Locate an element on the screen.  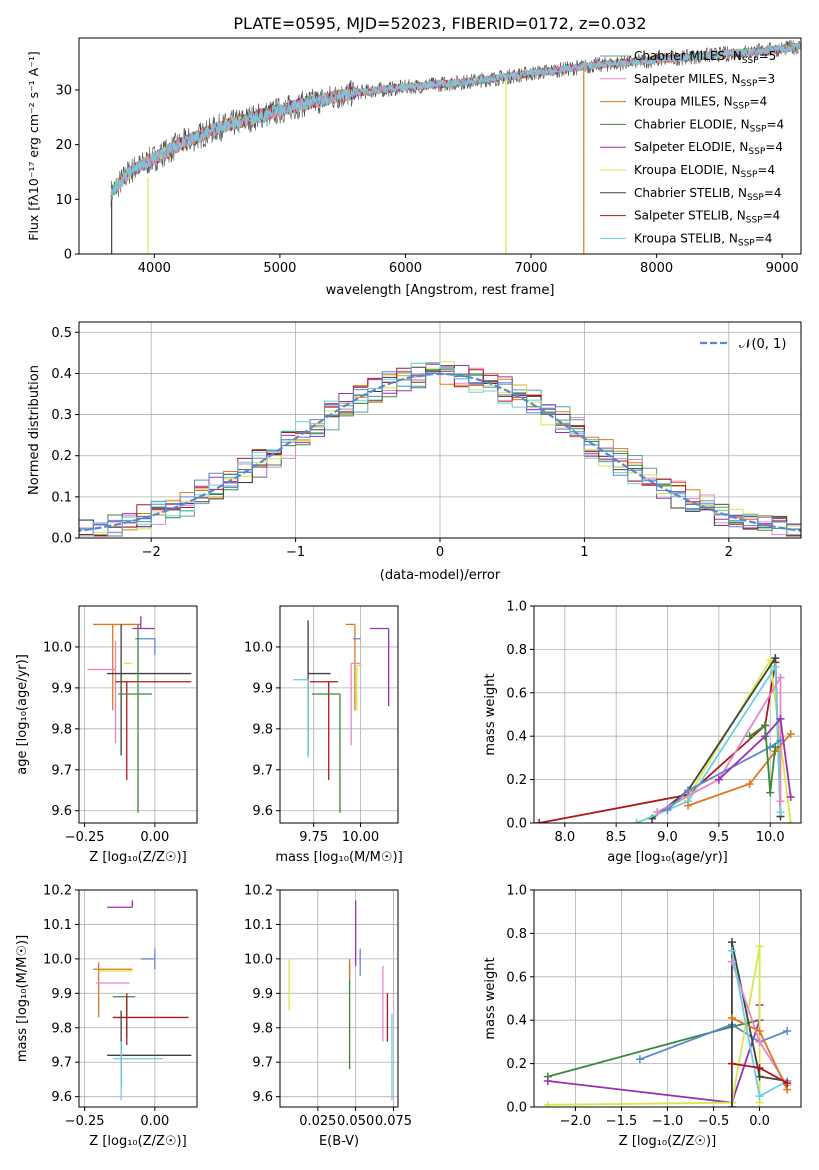
x-tick-label: 10.00 is located at coordinates (360, 837).